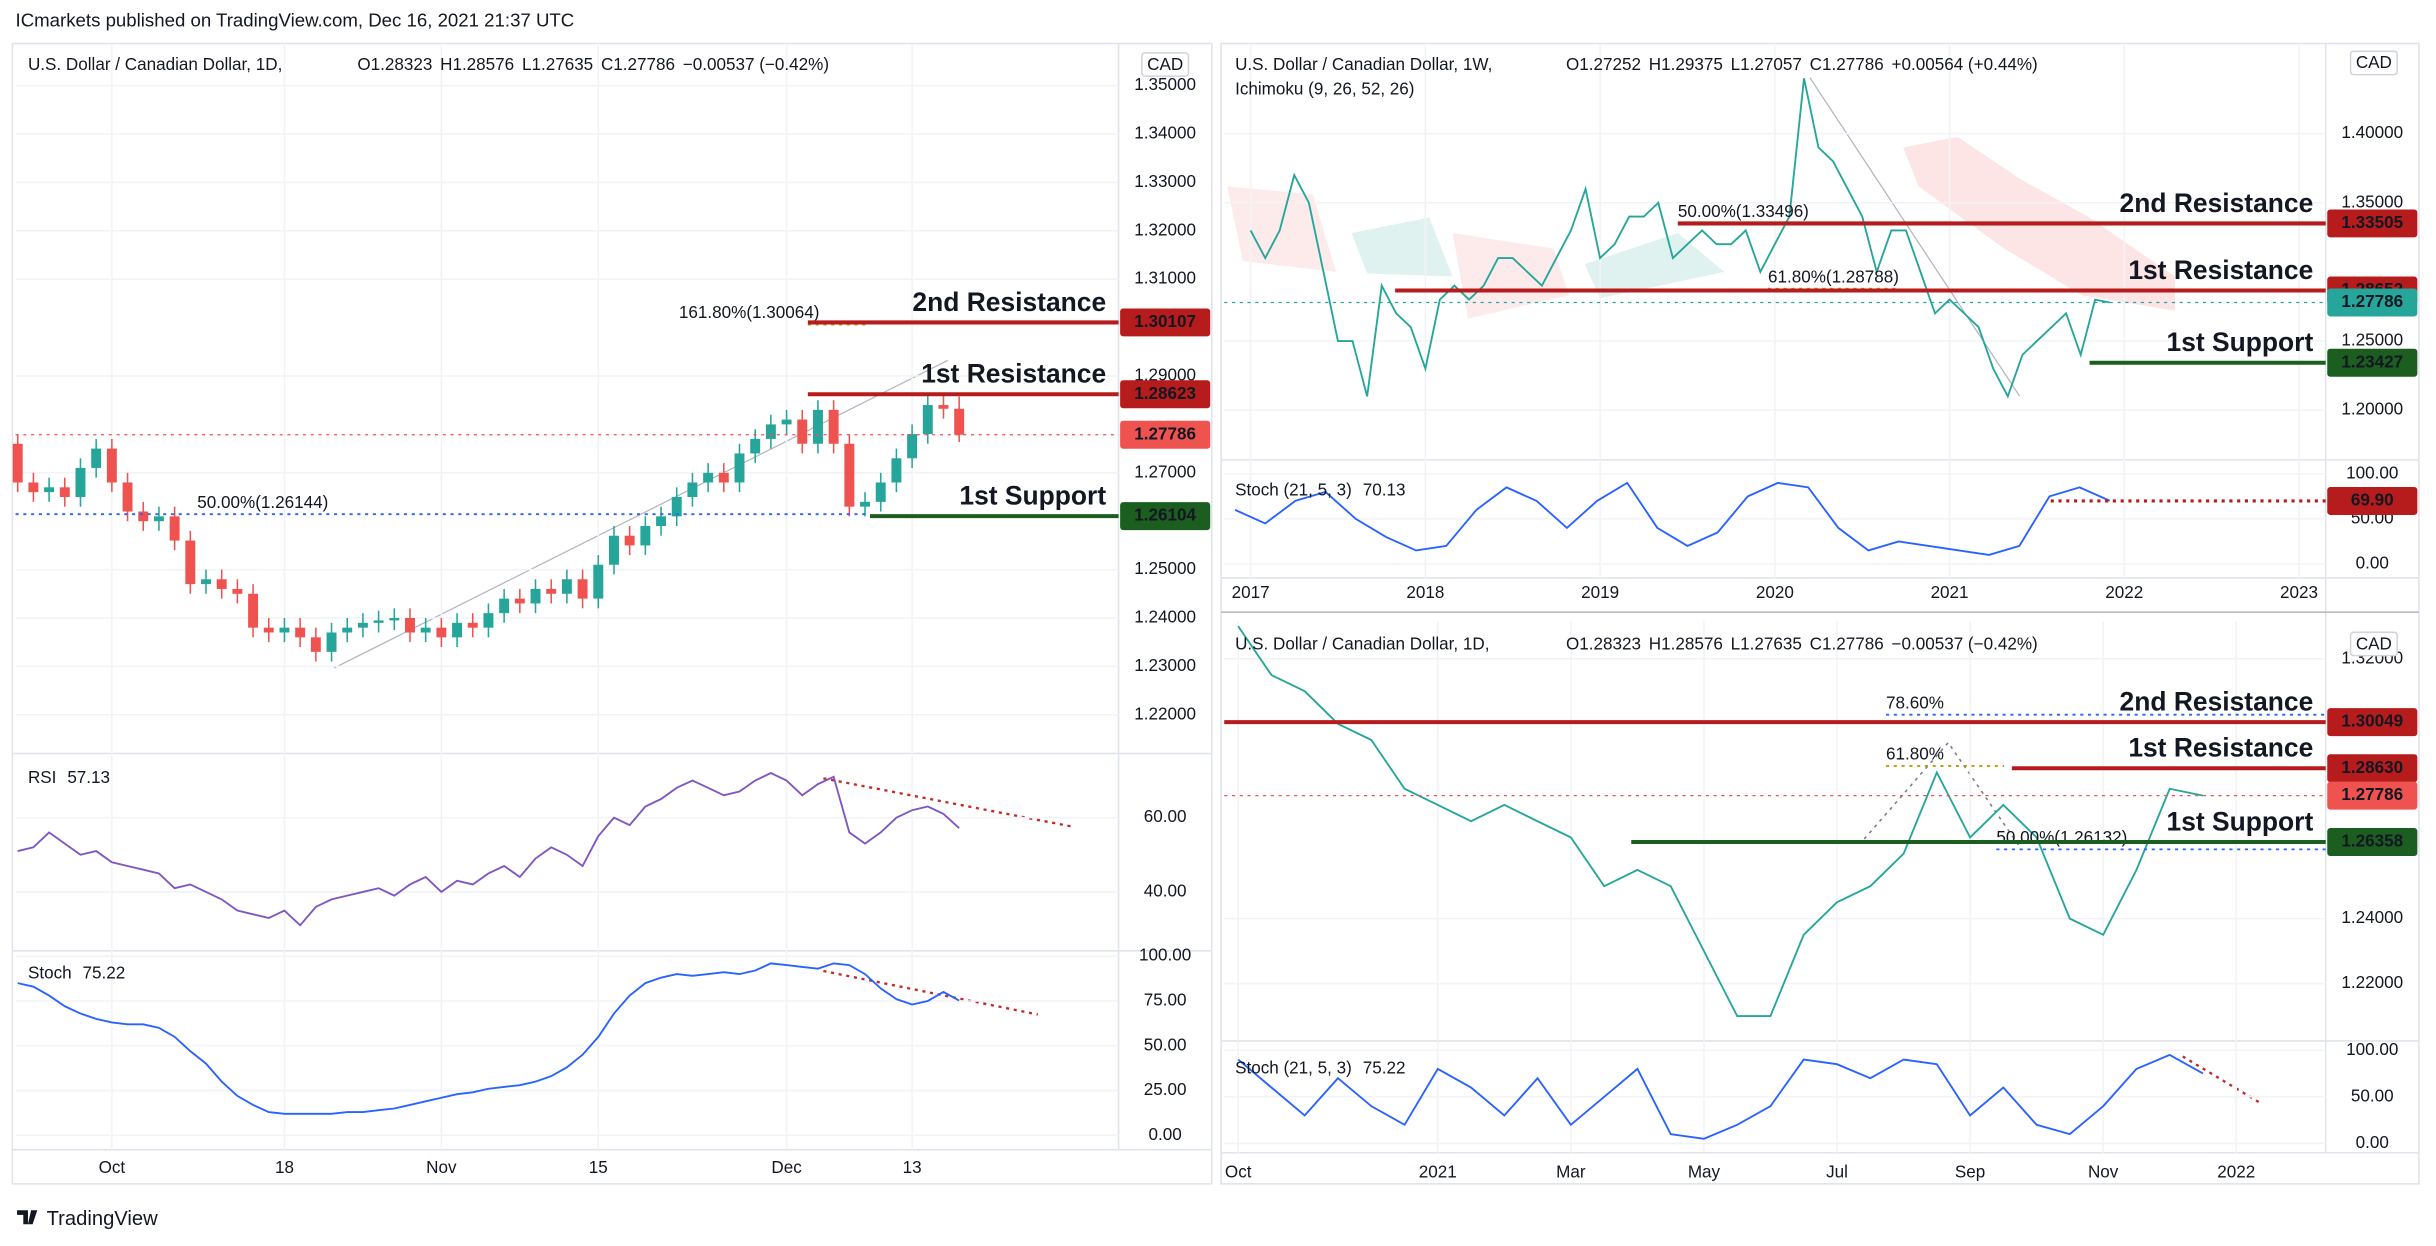 Image resolution: width=2436 pixels, height=1246 pixels. Describe the element at coordinates (756, 64) in the screenshot. I see `quote-value: −0.00537 (−0.42%)` at that location.